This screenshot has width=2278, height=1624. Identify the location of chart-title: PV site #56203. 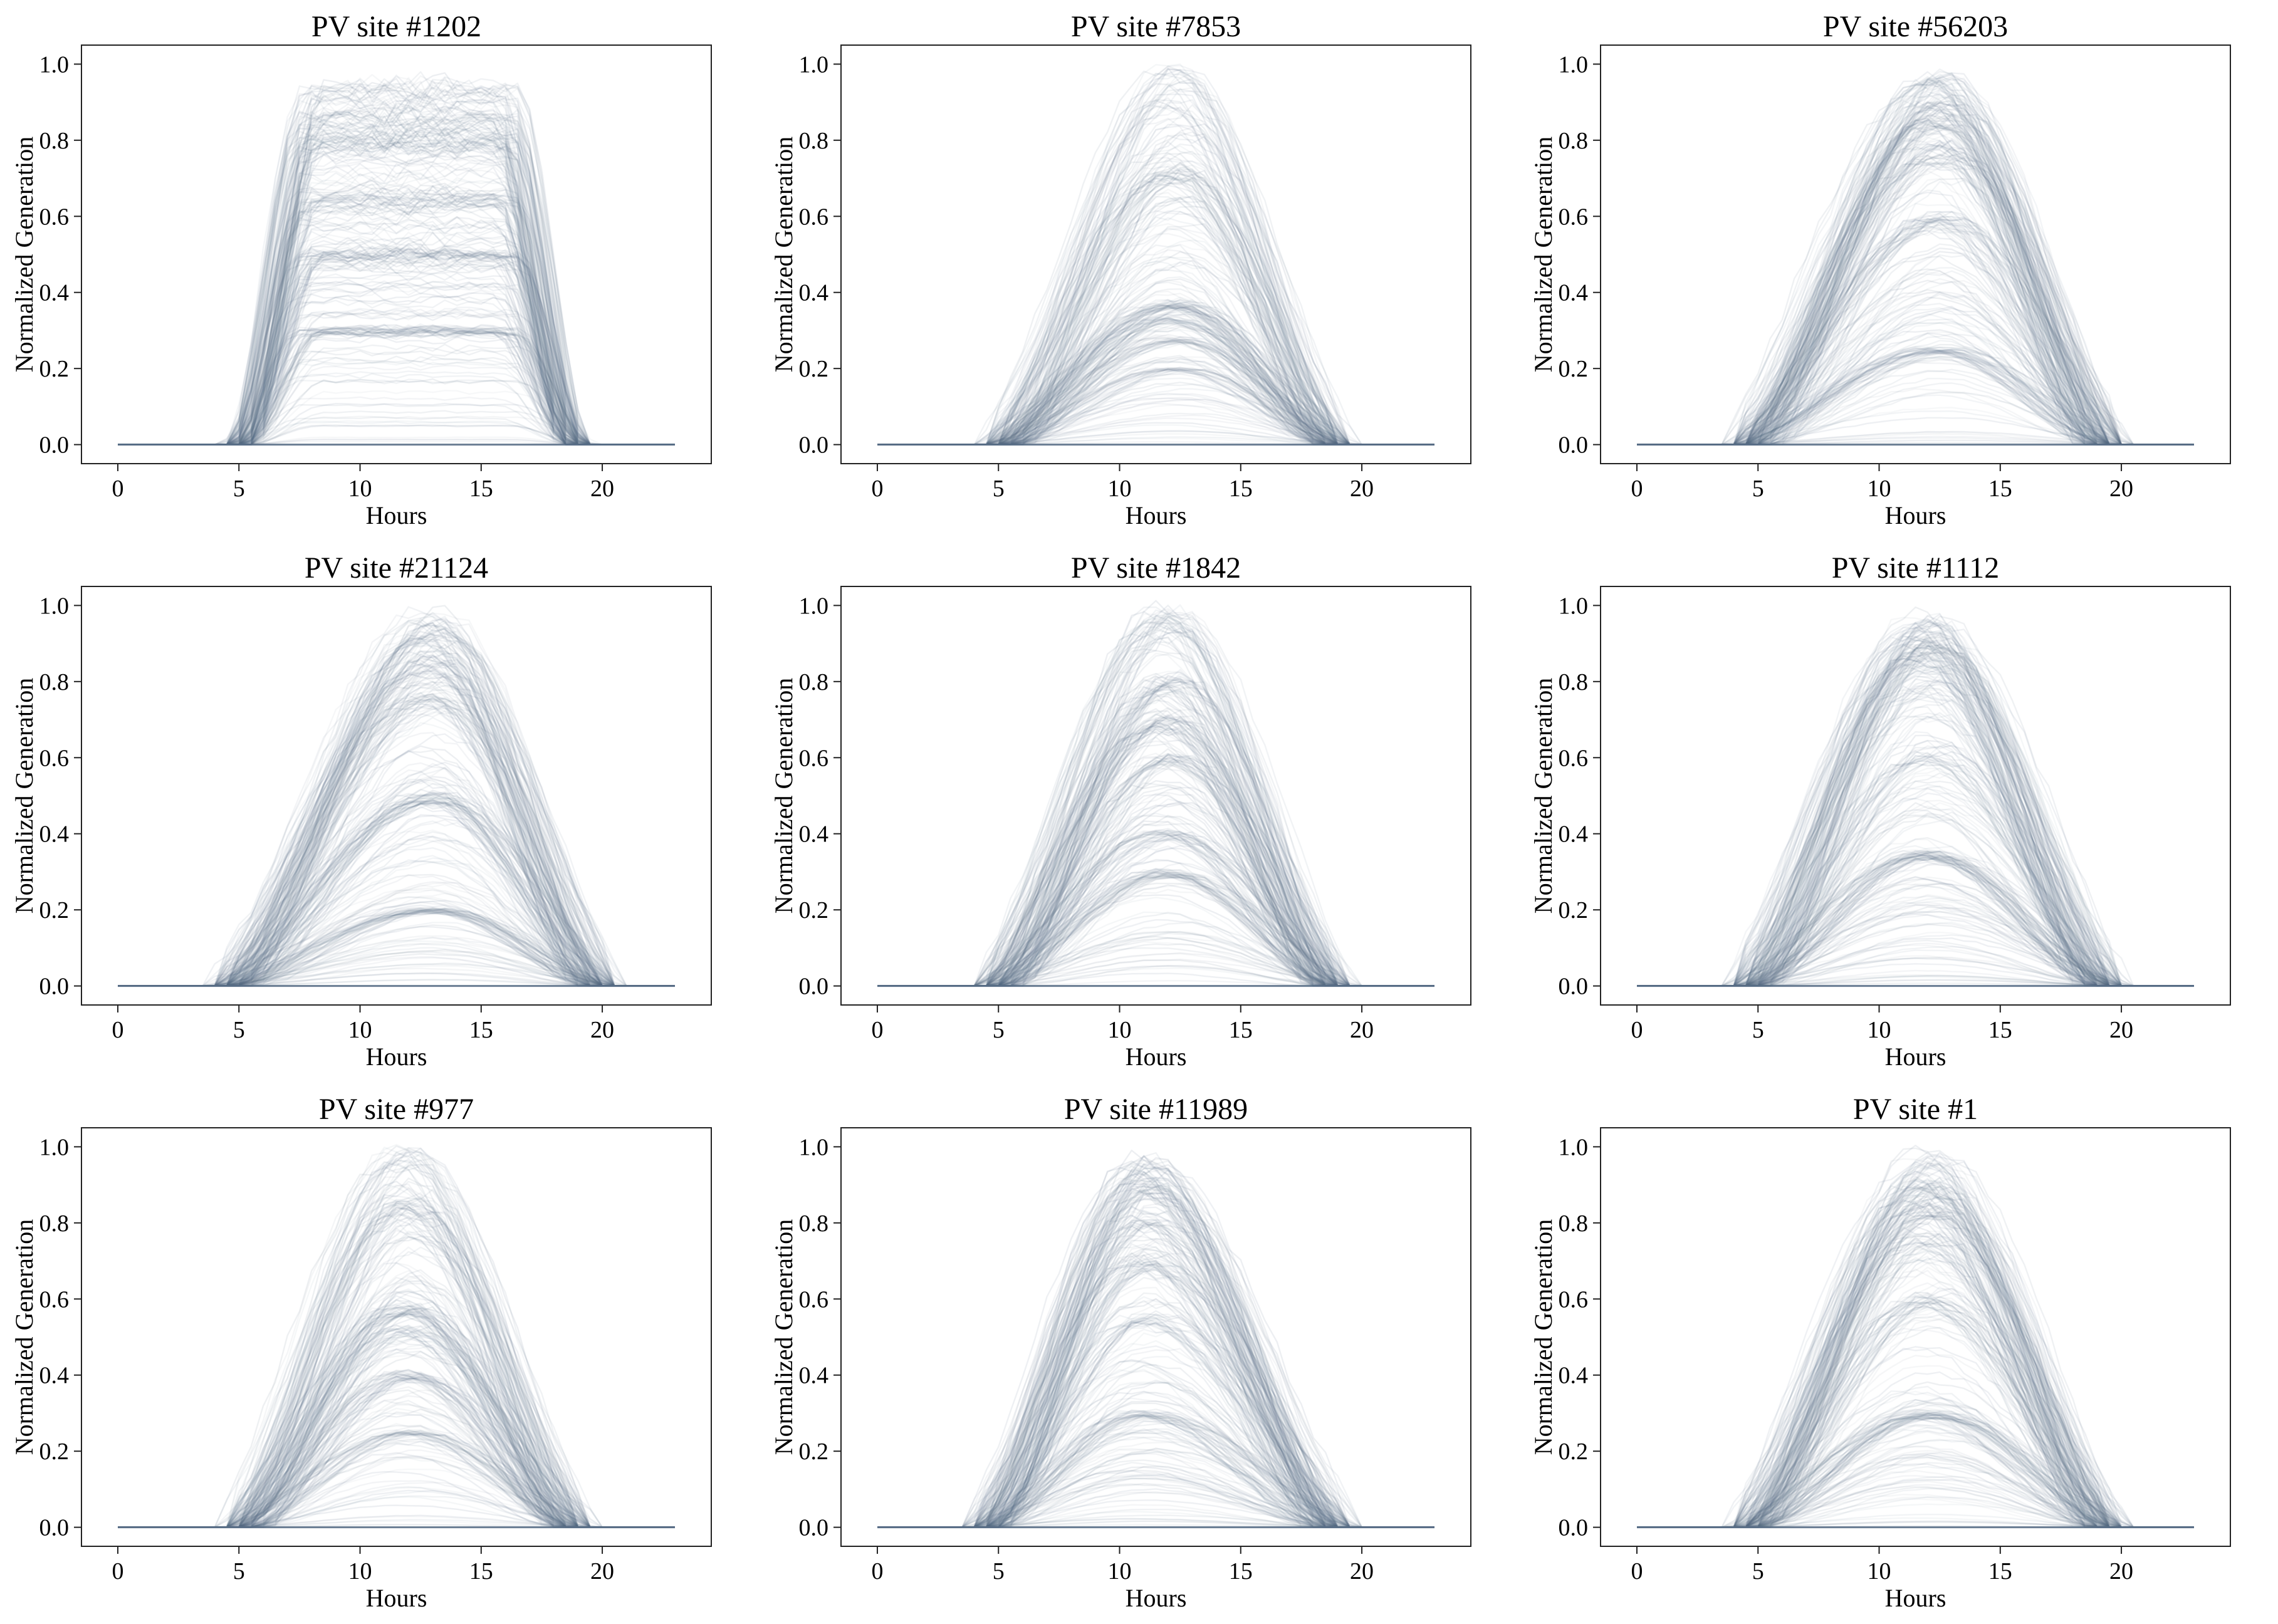
(1915, 26).